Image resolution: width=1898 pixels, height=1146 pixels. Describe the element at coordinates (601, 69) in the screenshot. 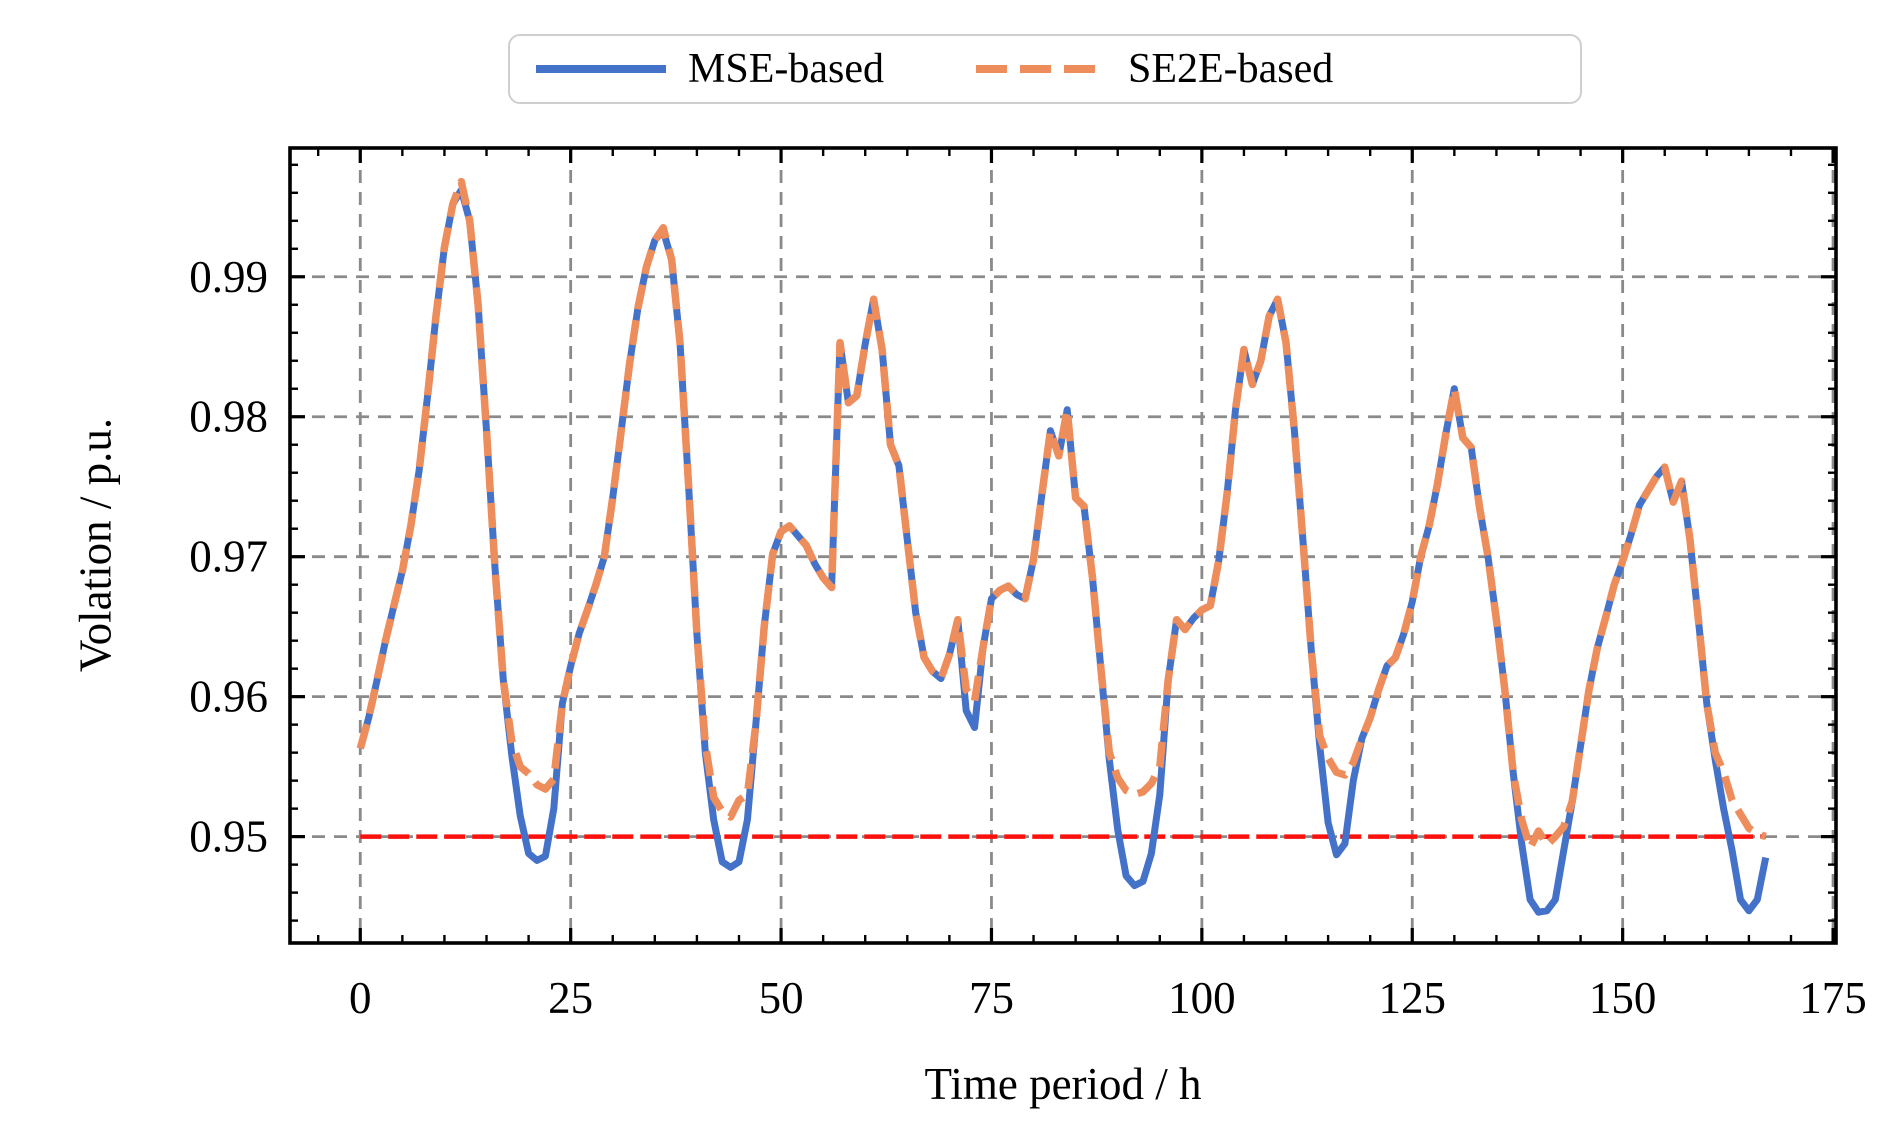

I see `mse-line-sample-icon` at that location.